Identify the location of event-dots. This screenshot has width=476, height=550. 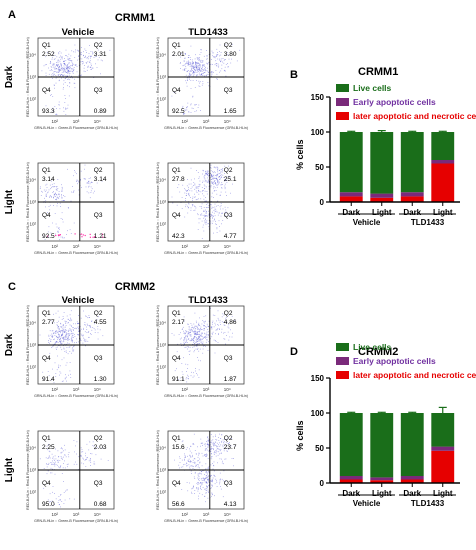
(71, 347).